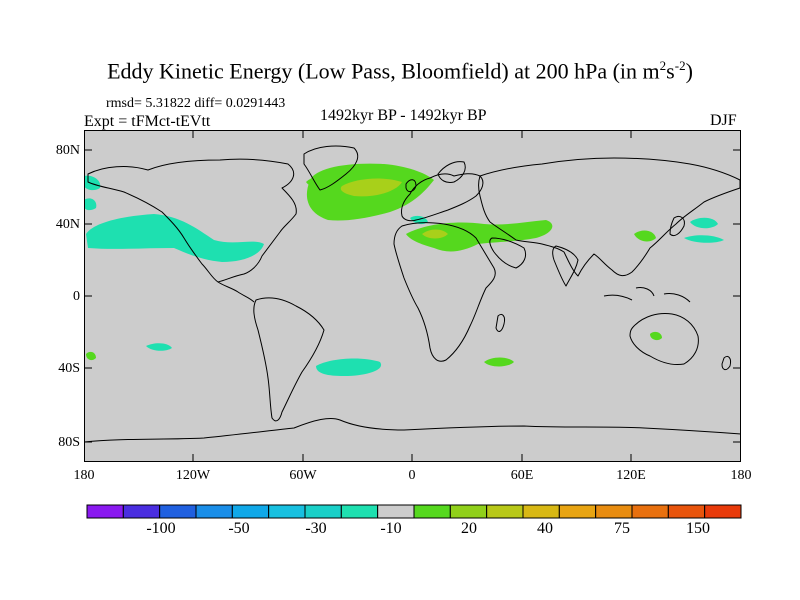 The height and width of the screenshot is (600, 800). Describe the element at coordinates (469, 528) in the screenshot. I see `colorbar-label: 20` at that location.